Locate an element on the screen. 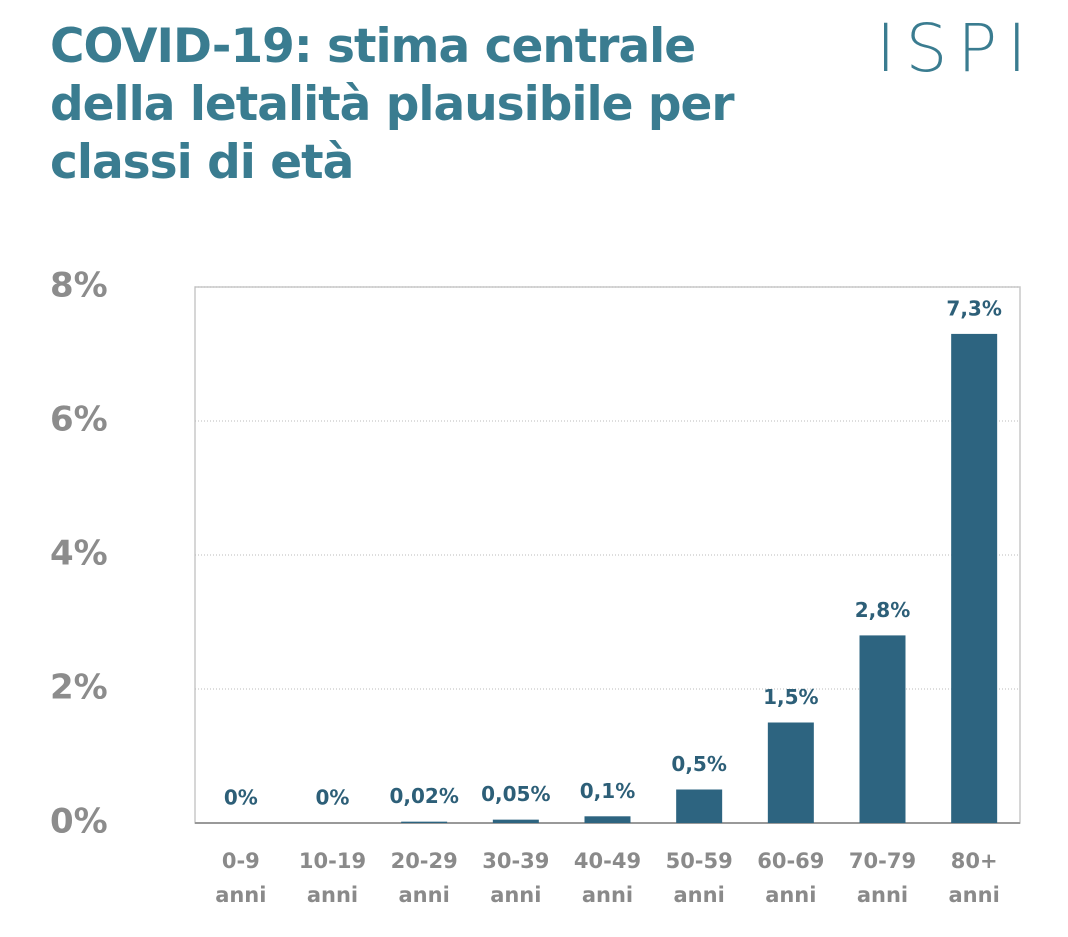  value-label: 1,5% is located at coordinates (790, 697).